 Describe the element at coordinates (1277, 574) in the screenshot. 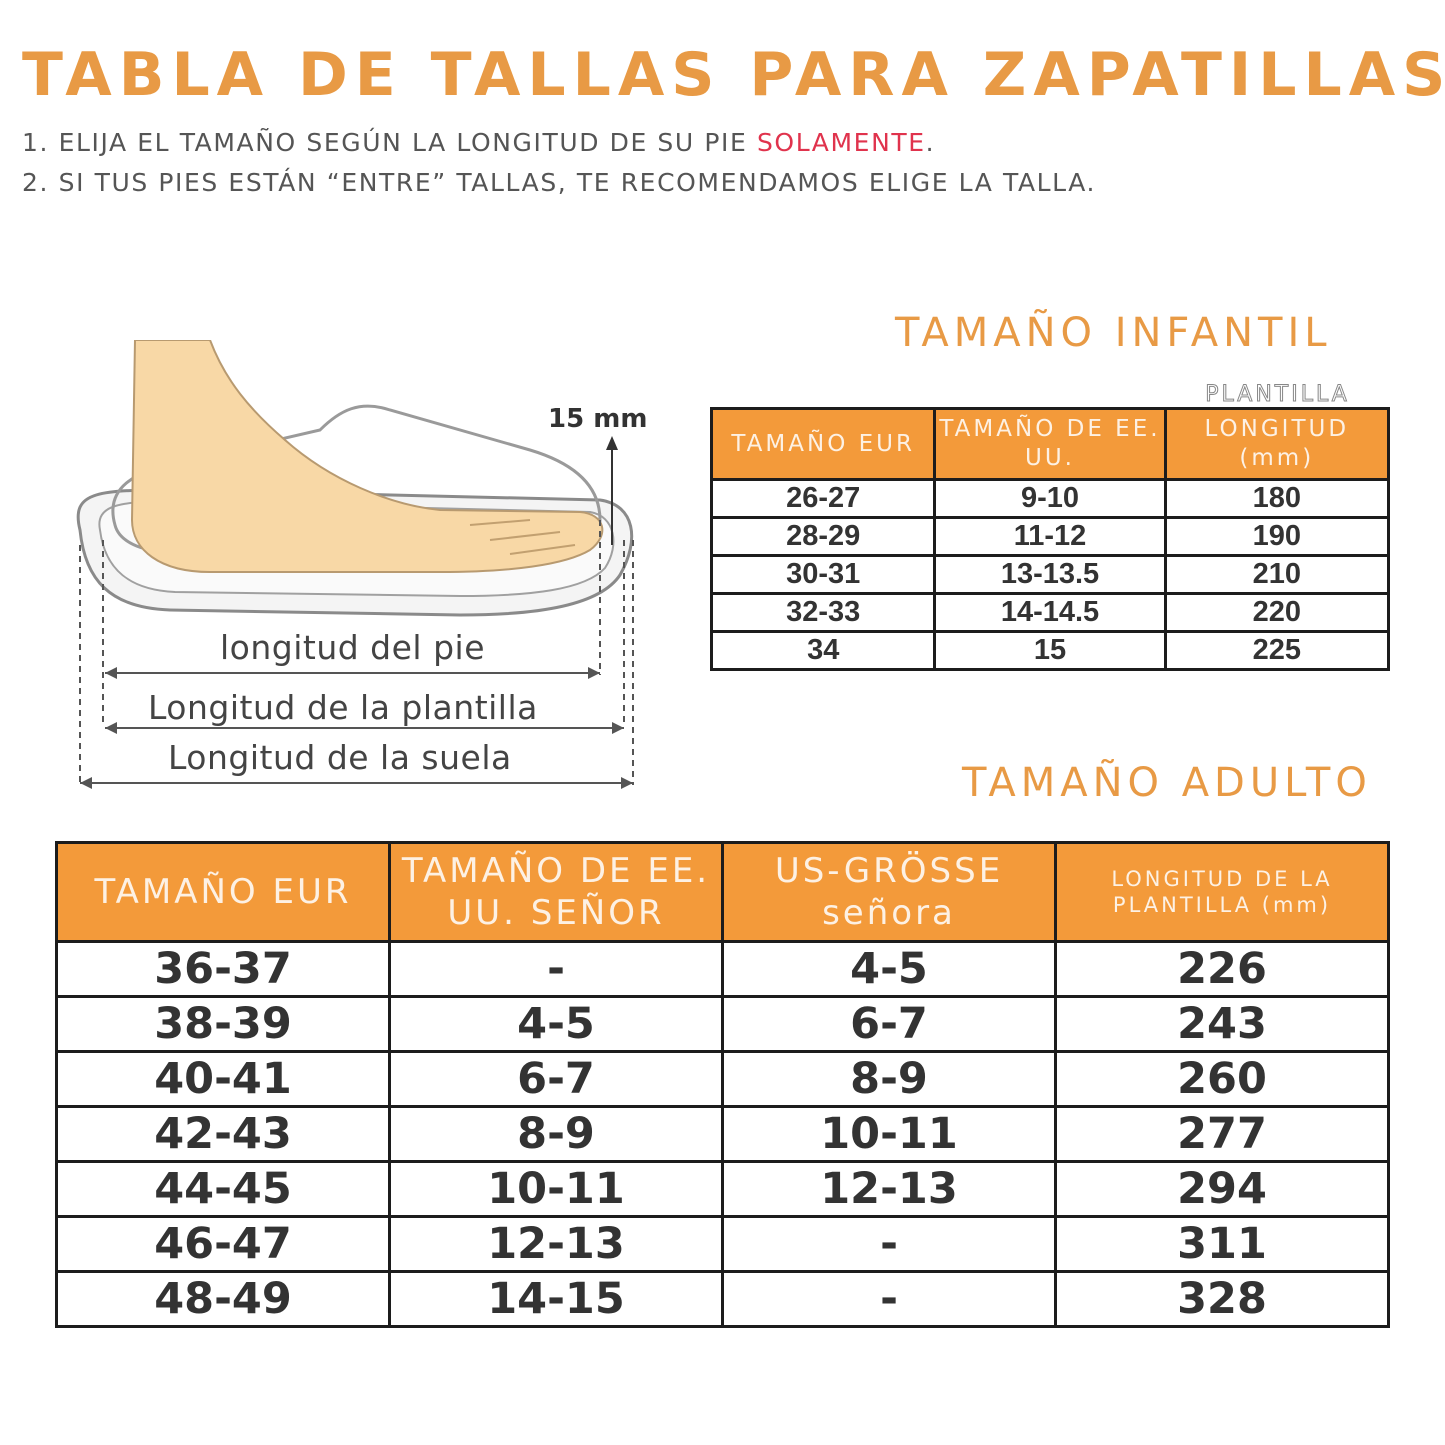

I see `table-cell: 210` at that location.